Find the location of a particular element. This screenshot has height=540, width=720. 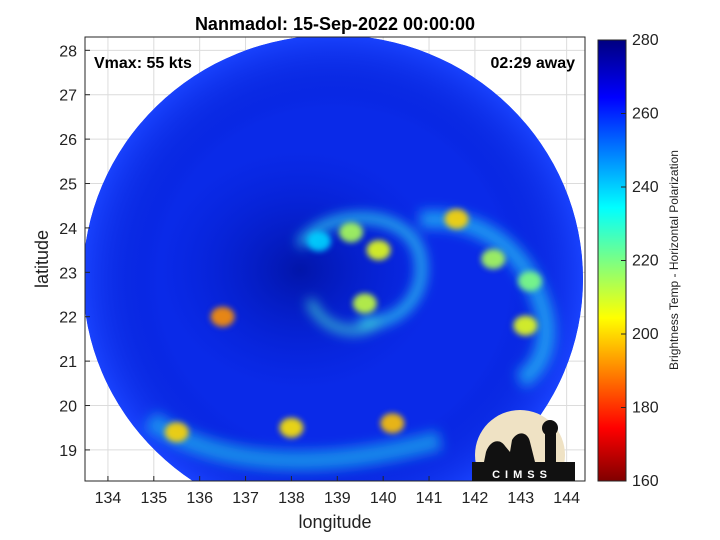

feature-east-eyewall is located at coordinates (378, 250).